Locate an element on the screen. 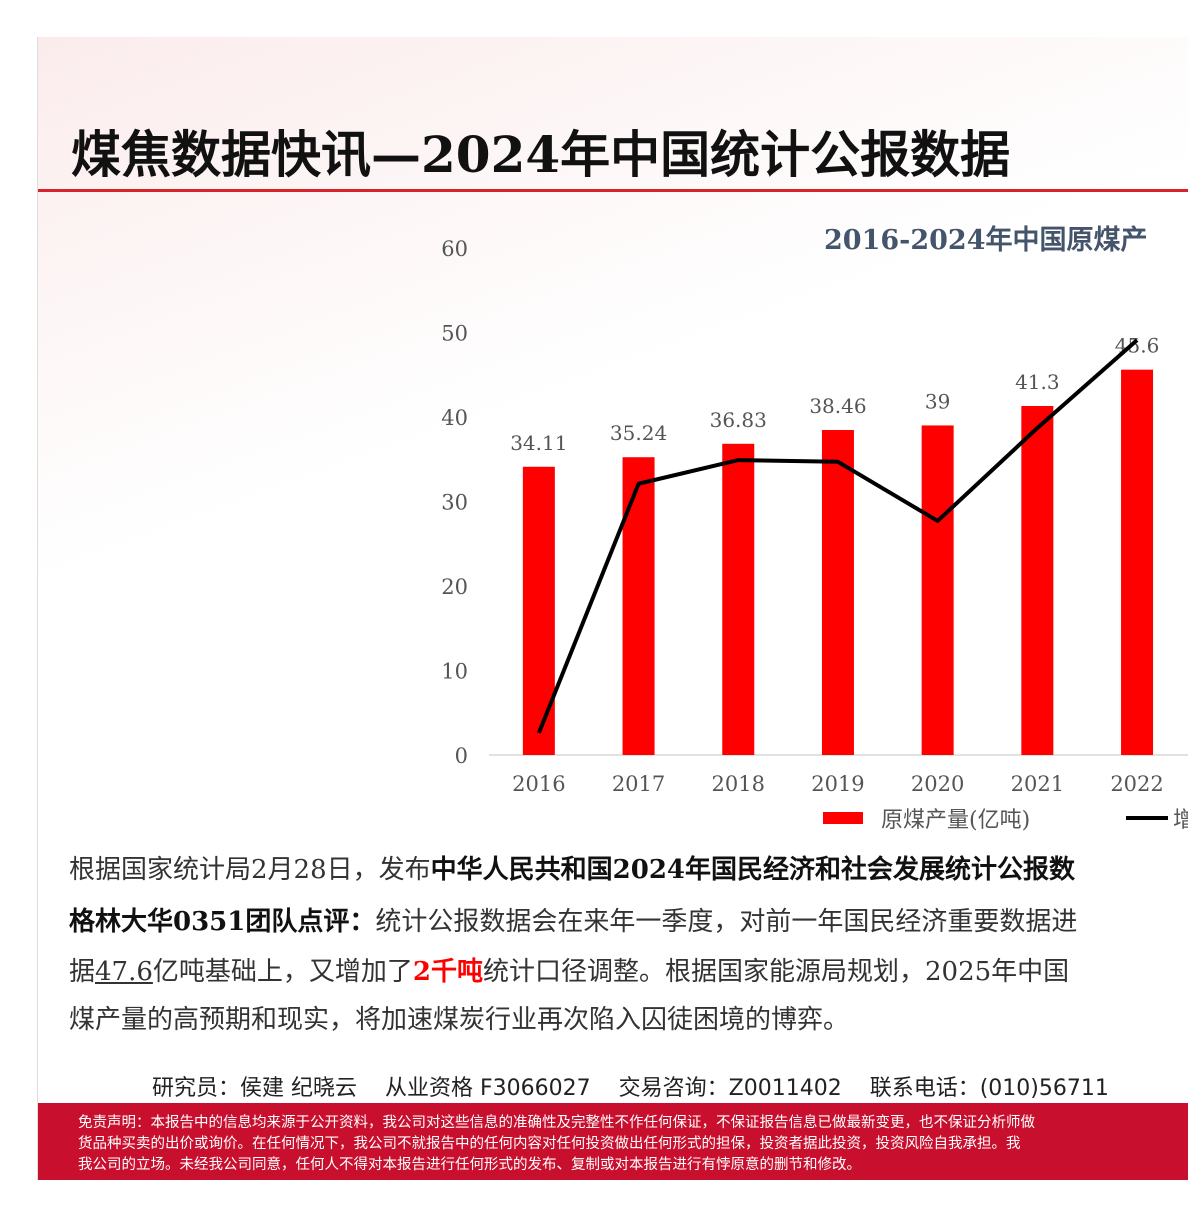 This screenshot has height=1217, width=1188. x-tick-label: 2018 is located at coordinates (738, 784).